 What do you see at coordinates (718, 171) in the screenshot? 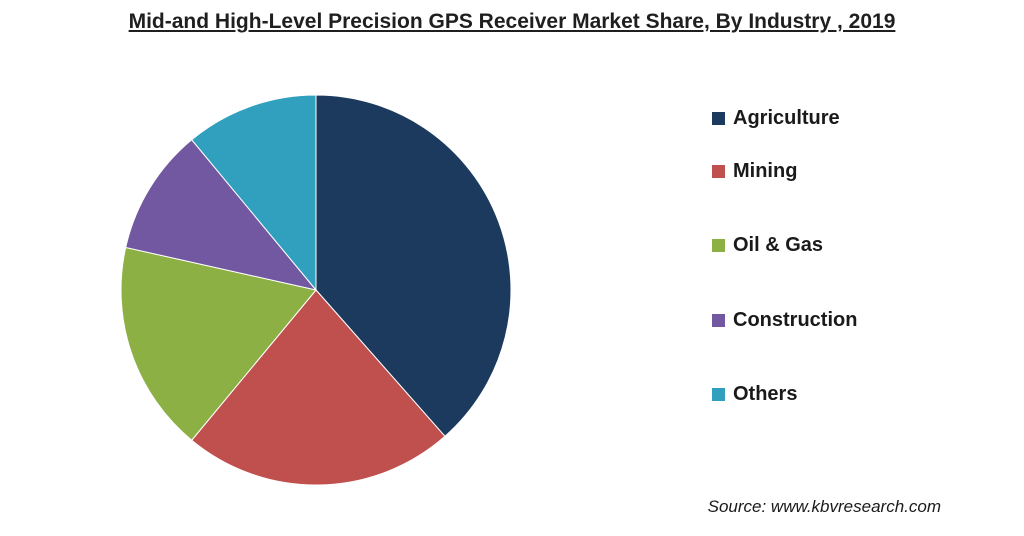
I see `legend-swatch-mining` at bounding box center [718, 171].